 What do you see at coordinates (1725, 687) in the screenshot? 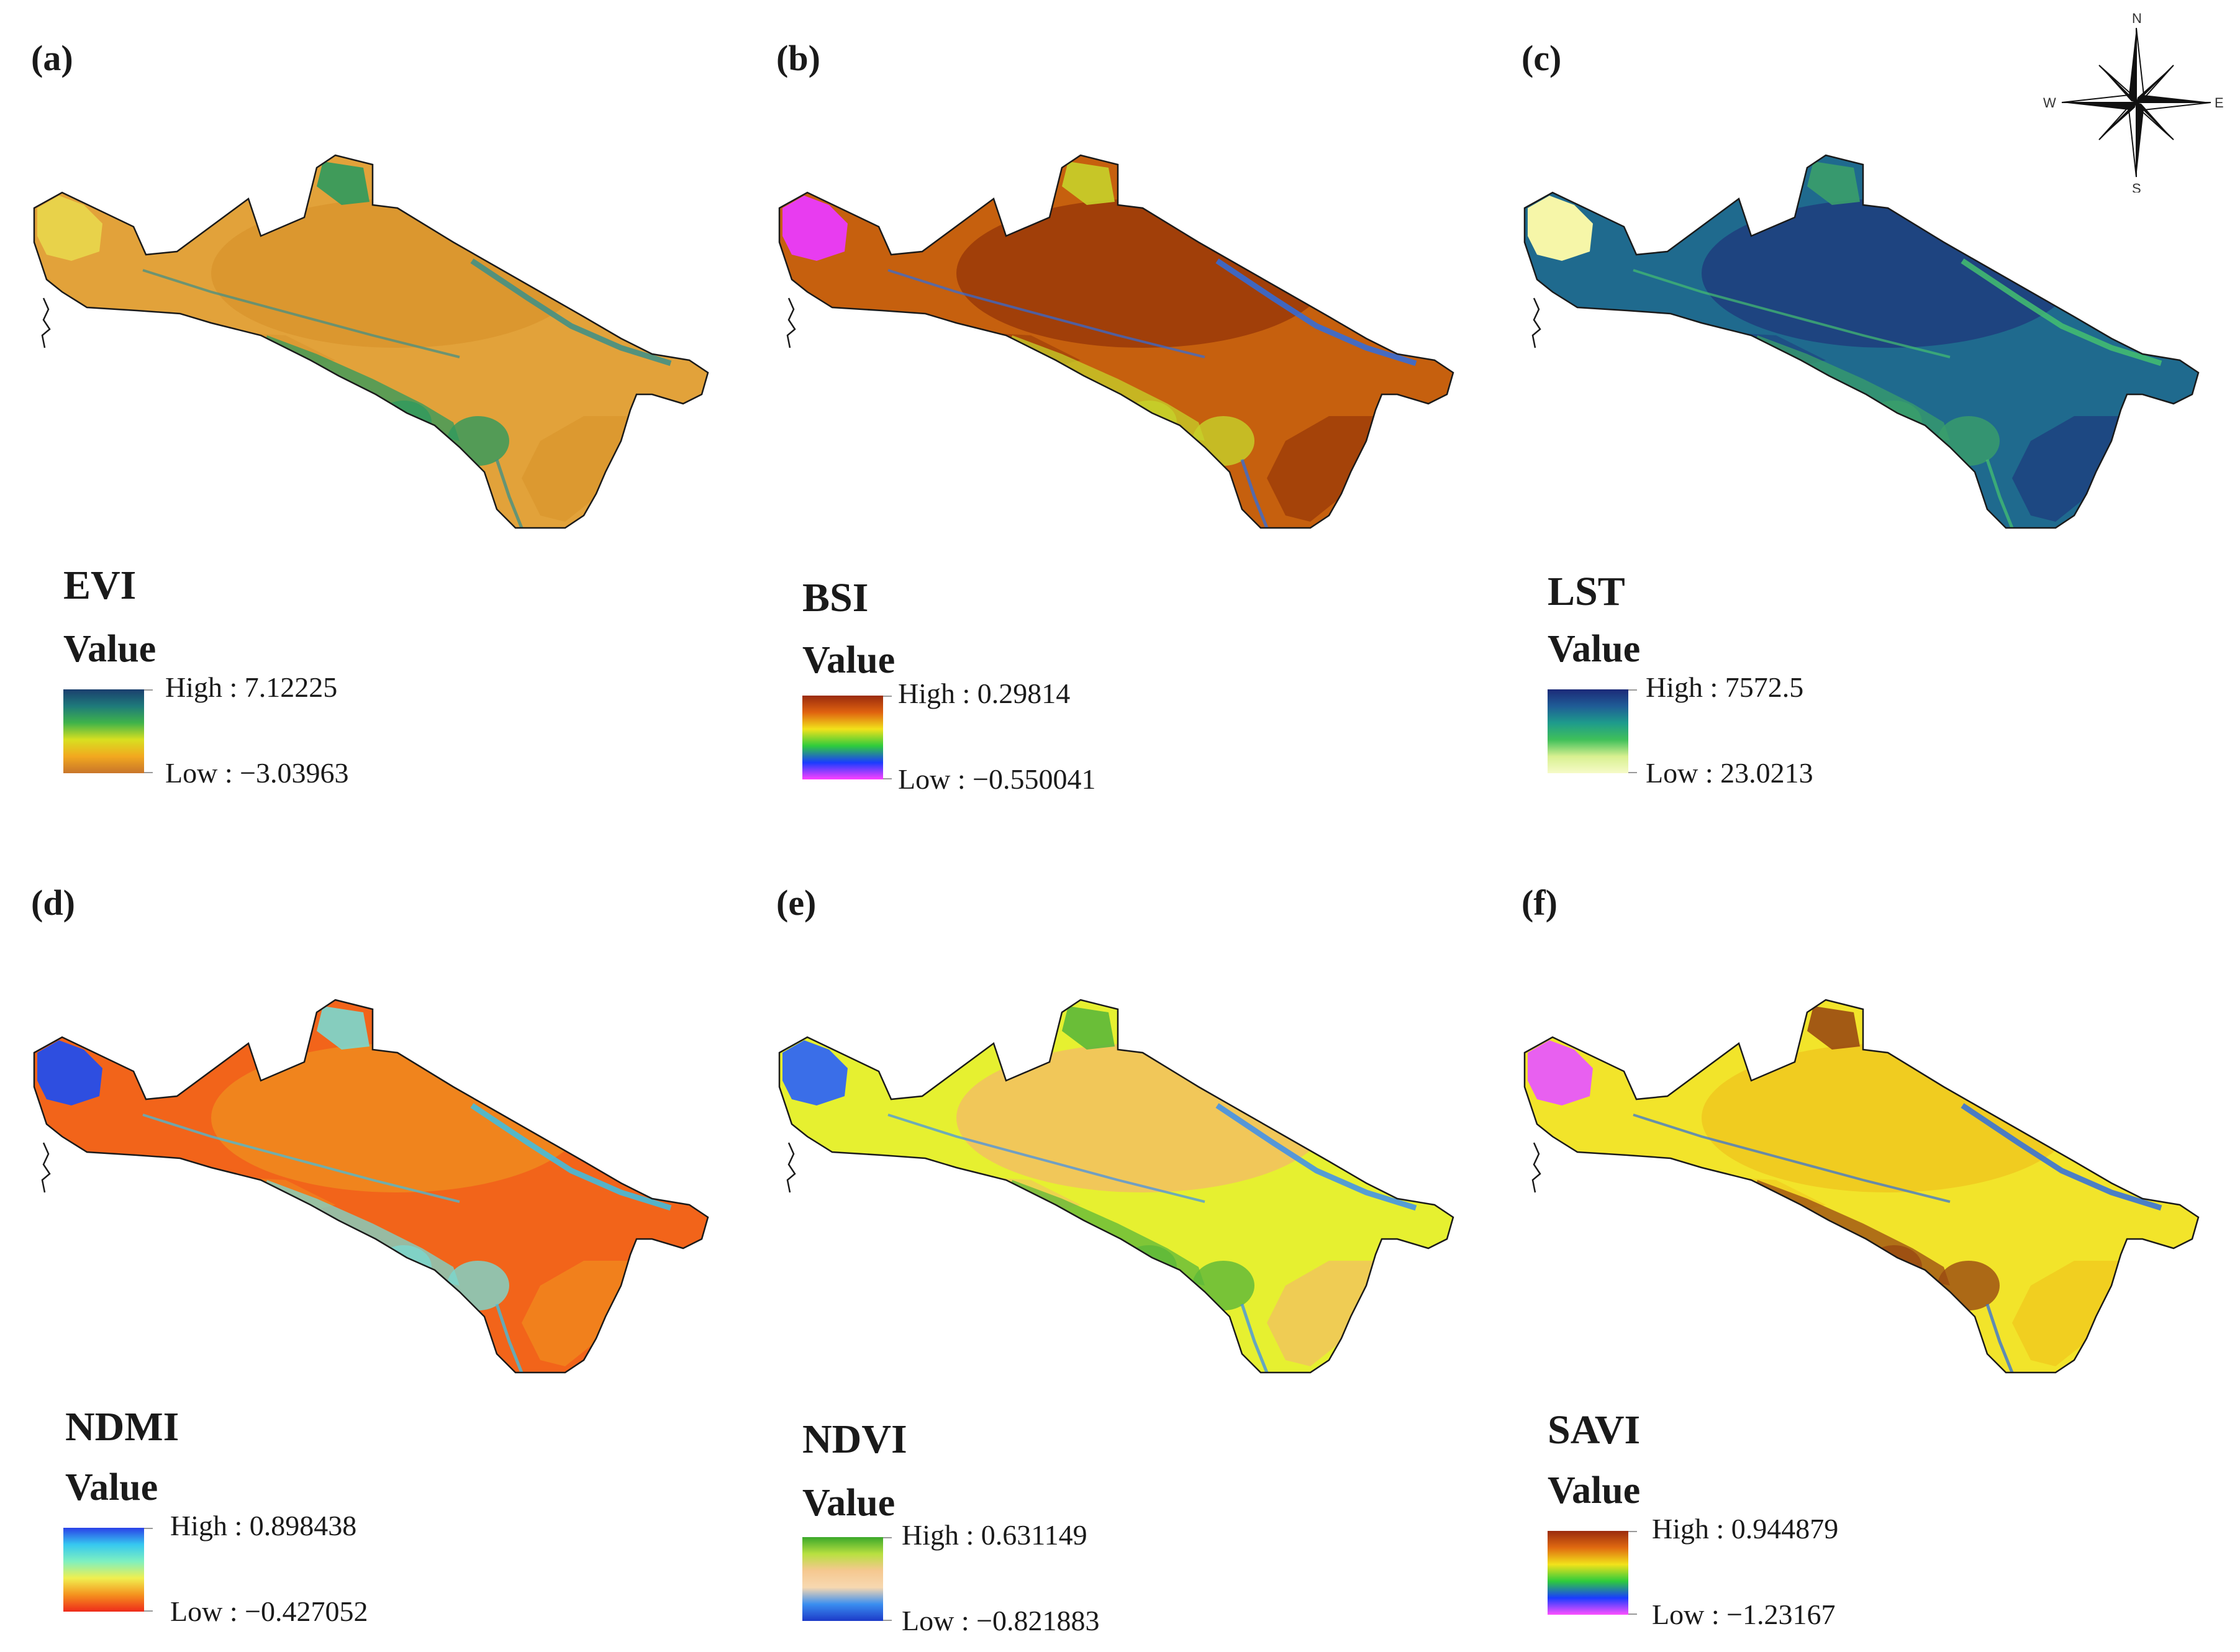
I see `legend-high: High : 7572.5` at bounding box center [1725, 687].